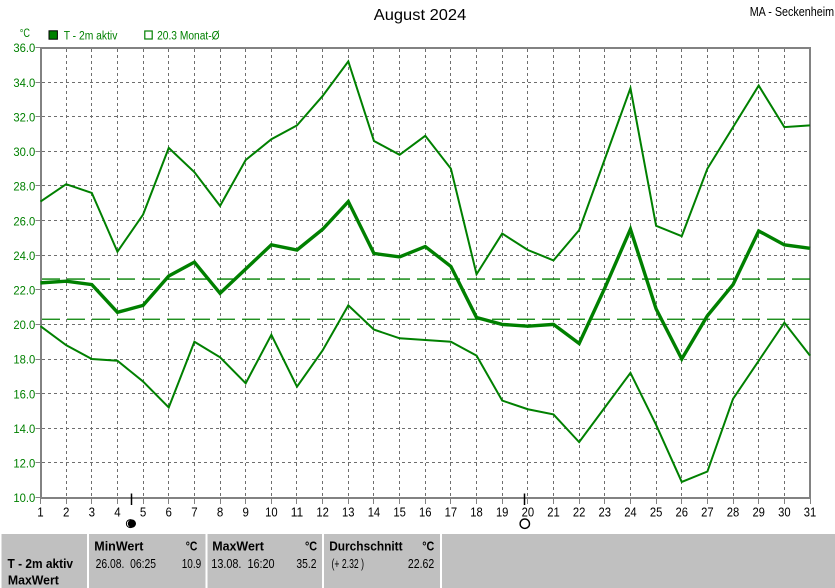  Describe the element at coordinates (24, 152) in the screenshot. I see `svg-text: 30.0` at that location.